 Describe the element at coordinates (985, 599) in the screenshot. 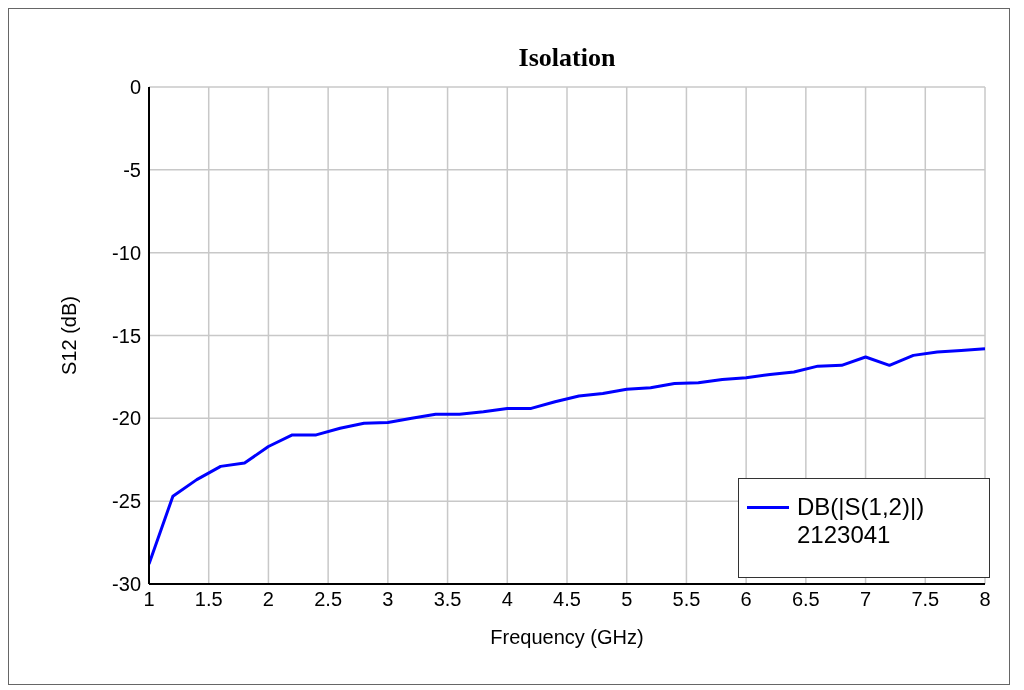

I see `x-tick-label: 8` at that location.